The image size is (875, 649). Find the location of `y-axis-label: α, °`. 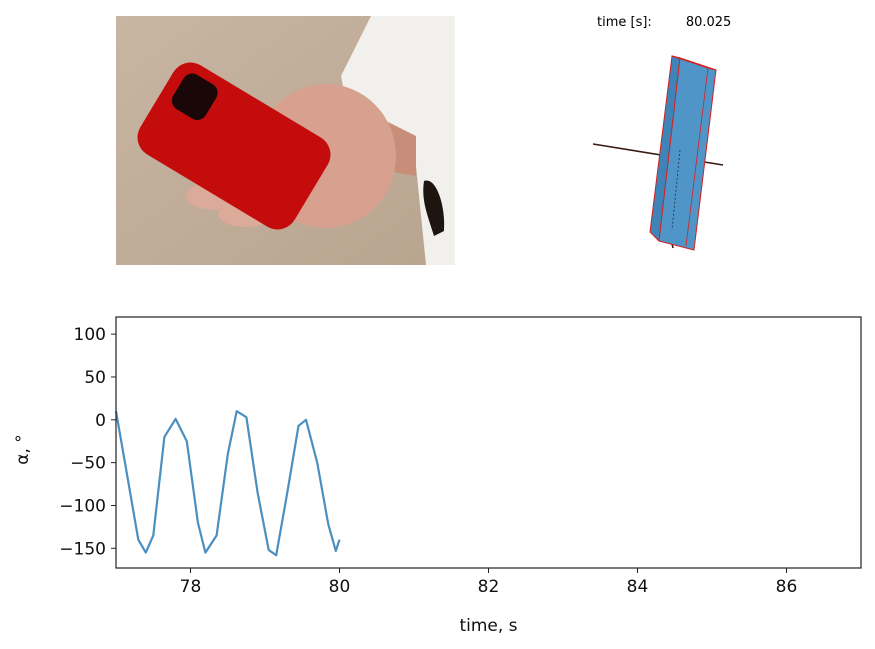

y-axis-label: α, ° is located at coordinates (23, 449).